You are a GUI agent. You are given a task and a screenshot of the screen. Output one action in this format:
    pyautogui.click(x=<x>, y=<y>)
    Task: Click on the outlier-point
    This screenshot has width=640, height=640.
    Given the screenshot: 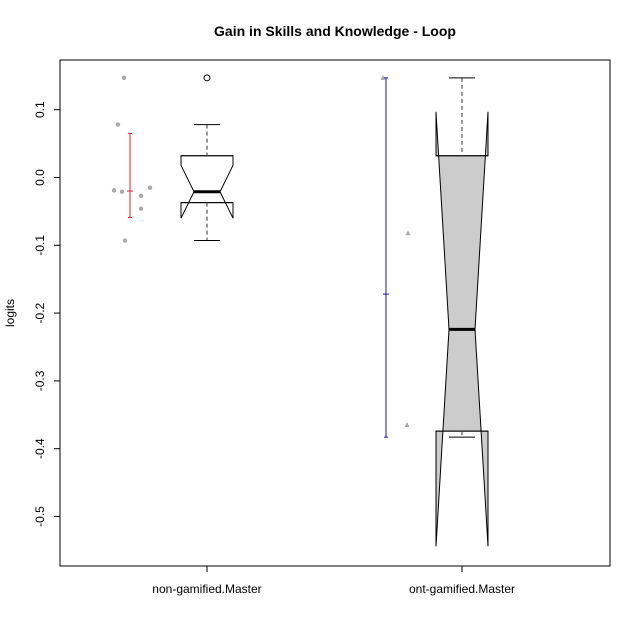 What is the action you would take?
    pyautogui.click(x=207, y=78)
    